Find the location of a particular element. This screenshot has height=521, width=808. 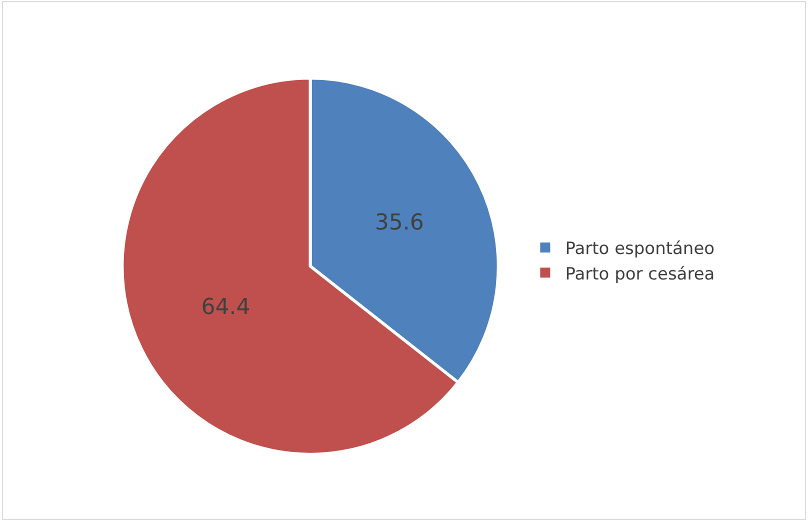

legend-label: Parto por cesárea is located at coordinates (640, 274).